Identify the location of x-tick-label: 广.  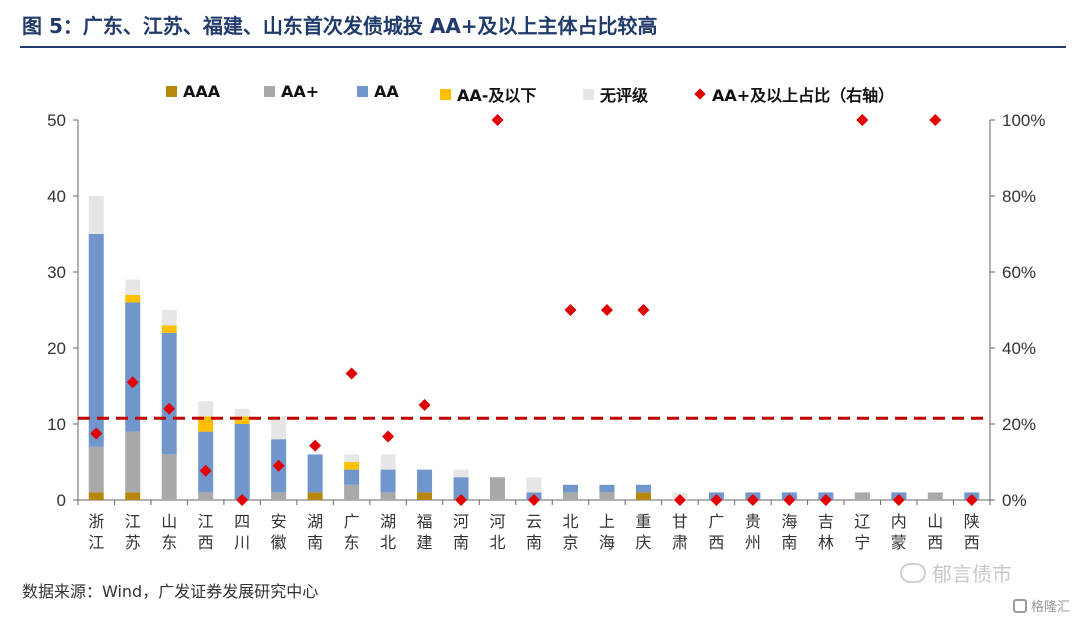
(352, 521).